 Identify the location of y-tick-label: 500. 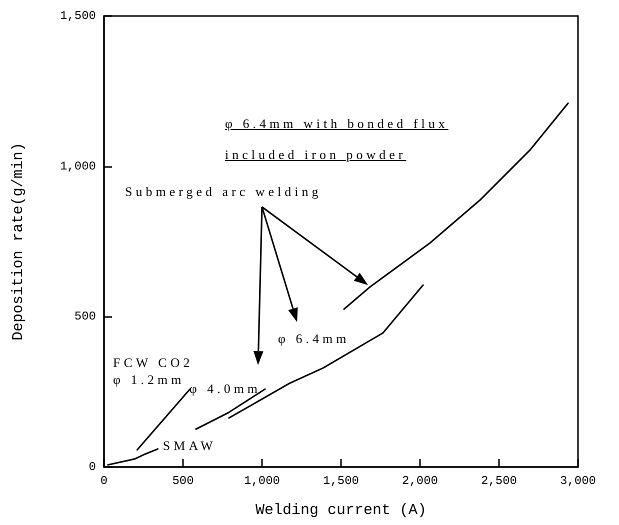
(85, 317).